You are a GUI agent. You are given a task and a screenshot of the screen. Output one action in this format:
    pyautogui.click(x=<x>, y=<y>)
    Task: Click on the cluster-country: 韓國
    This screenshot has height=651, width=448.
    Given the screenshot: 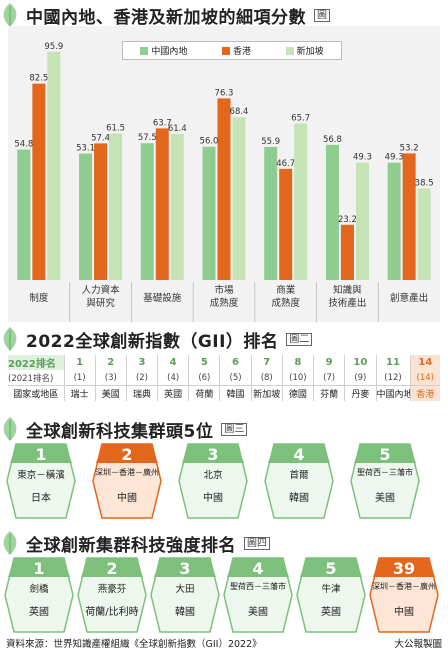 What is the action you would take?
    pyautogui.click(x=299, y=498)
    